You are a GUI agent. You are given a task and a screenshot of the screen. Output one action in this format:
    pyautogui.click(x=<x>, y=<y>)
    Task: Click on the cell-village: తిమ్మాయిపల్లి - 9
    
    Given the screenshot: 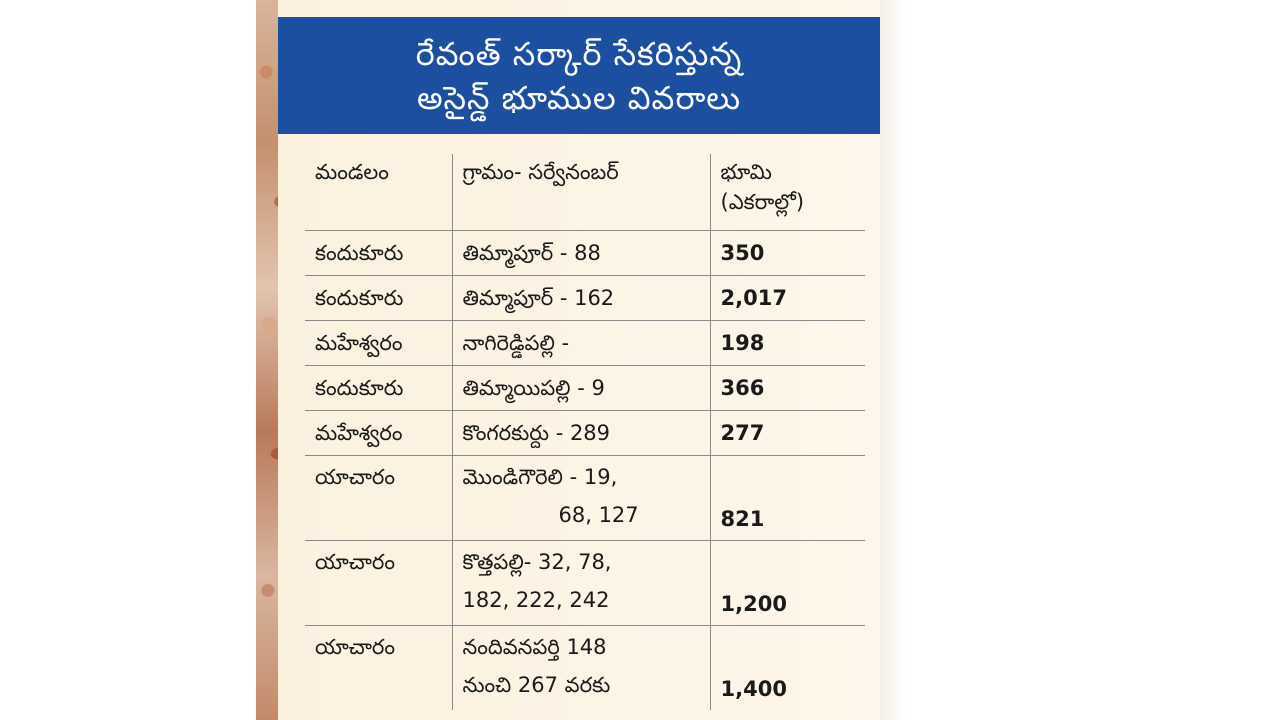 What is the action you would take?
    pyautogui.click(x=581, y=388)
    